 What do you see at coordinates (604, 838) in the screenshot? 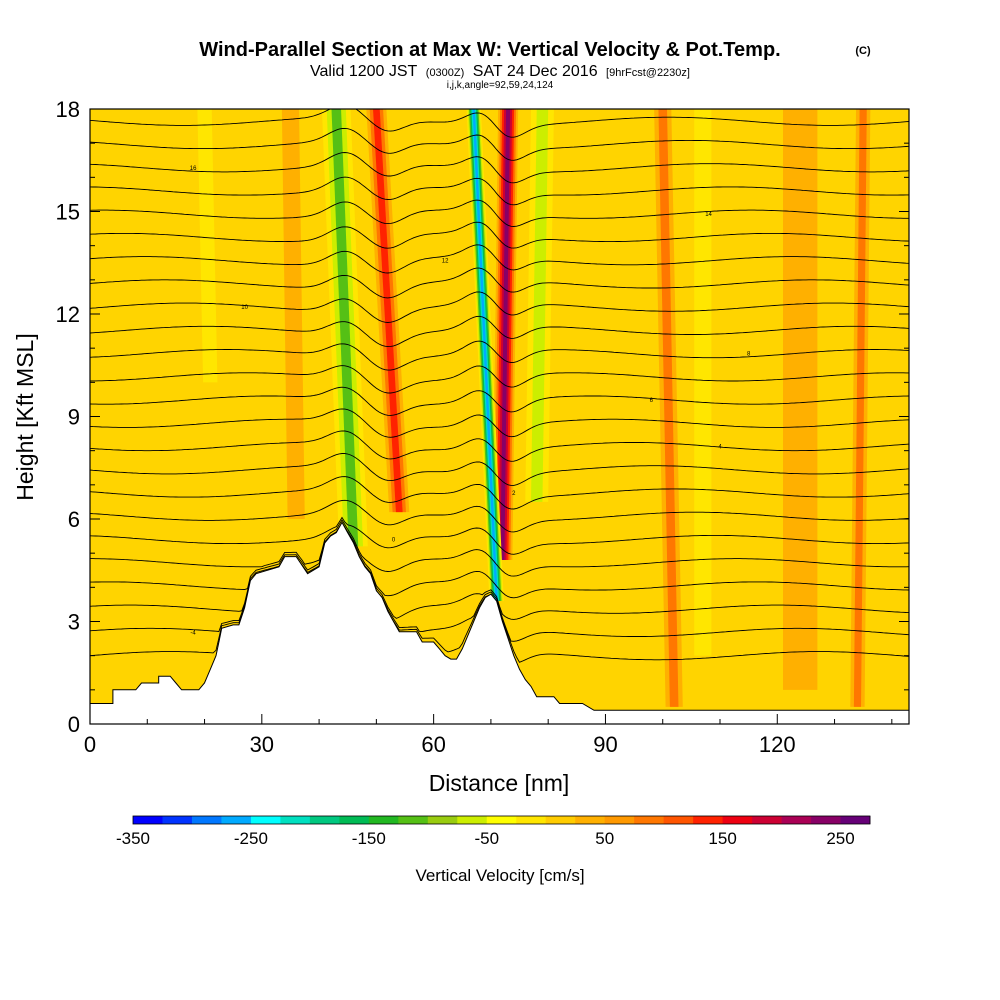
I see `colorbar-tick-label: 50` at bounding box center [604, 838].